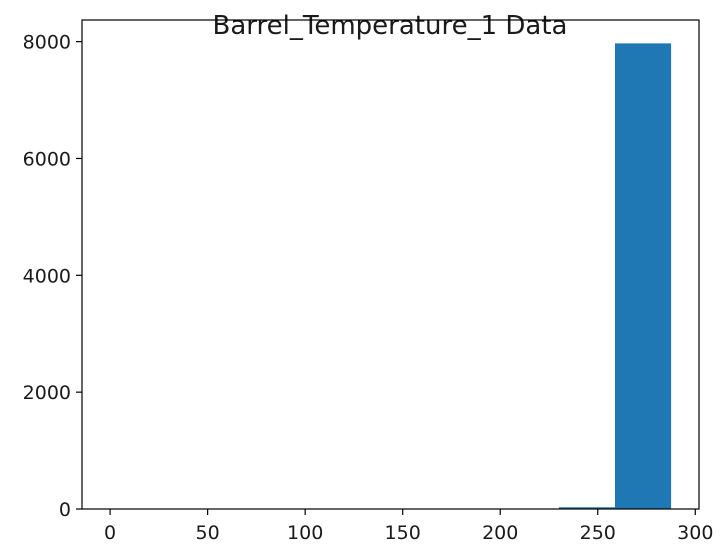  I want to click on y-axis: 0 2000 4000 6000 8000, so click(52, 276).